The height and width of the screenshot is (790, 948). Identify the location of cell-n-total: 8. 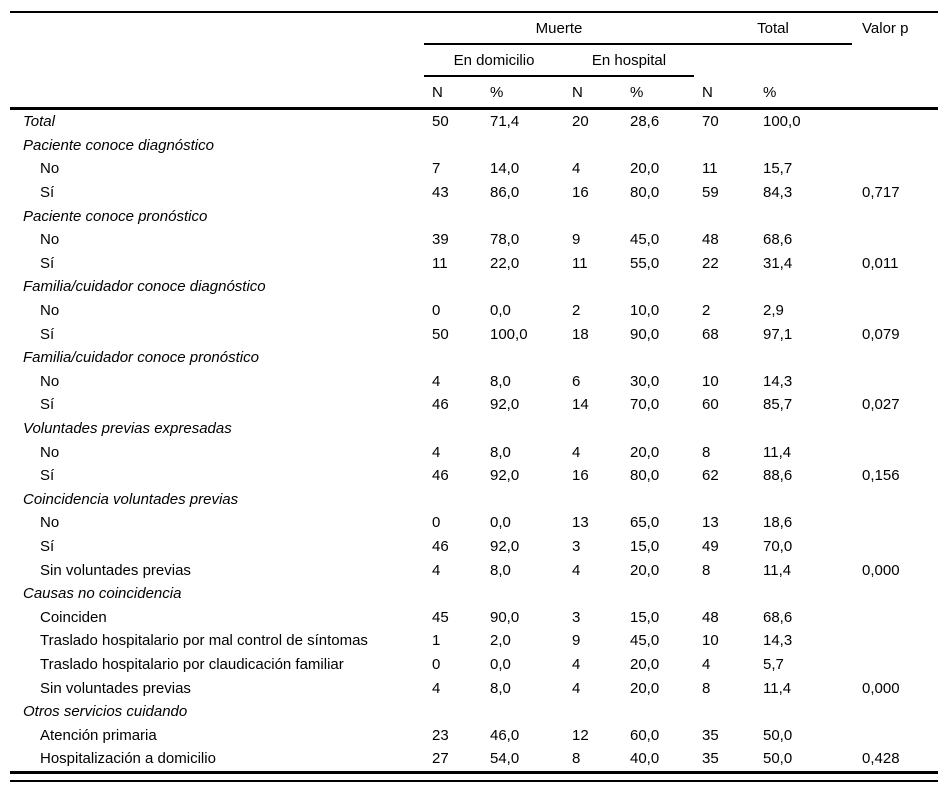
(706, 688).